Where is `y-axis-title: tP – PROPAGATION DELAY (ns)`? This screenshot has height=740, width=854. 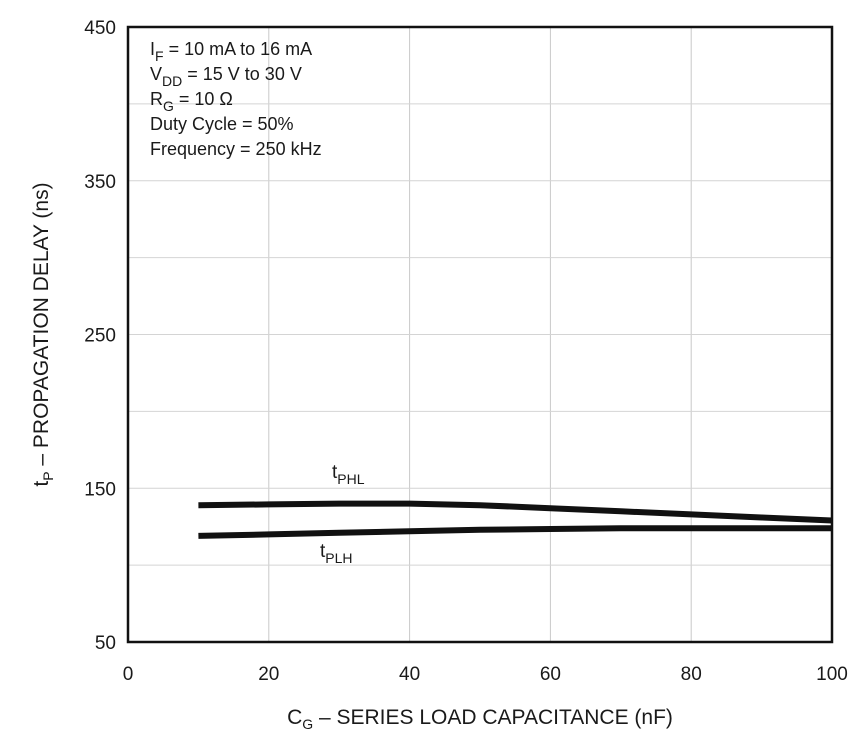 y-axis-title: tP – PROPAGATION DELAY (ns) is located at coordinates (43, 334).